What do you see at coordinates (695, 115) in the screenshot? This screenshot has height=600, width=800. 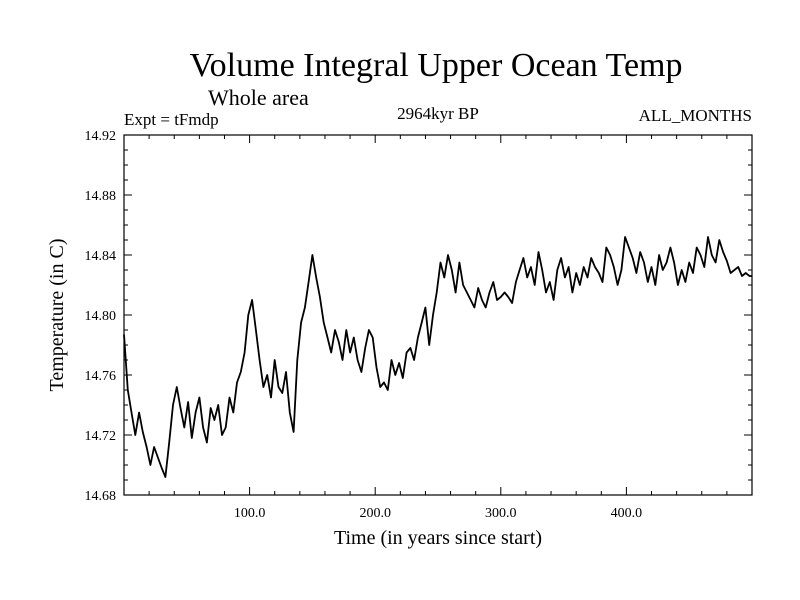 I see `months-label: ALL_MONTHS` at bounding box center [695, 115].